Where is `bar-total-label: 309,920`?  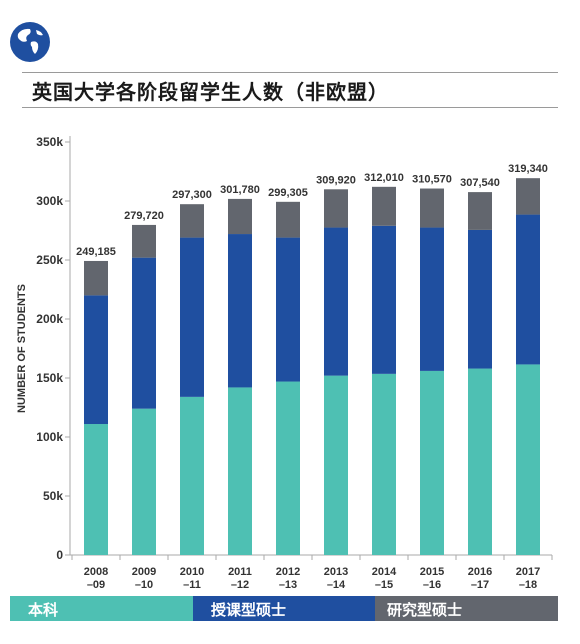
bar-total-label: 309,920 is located at coordinates (336, 180).